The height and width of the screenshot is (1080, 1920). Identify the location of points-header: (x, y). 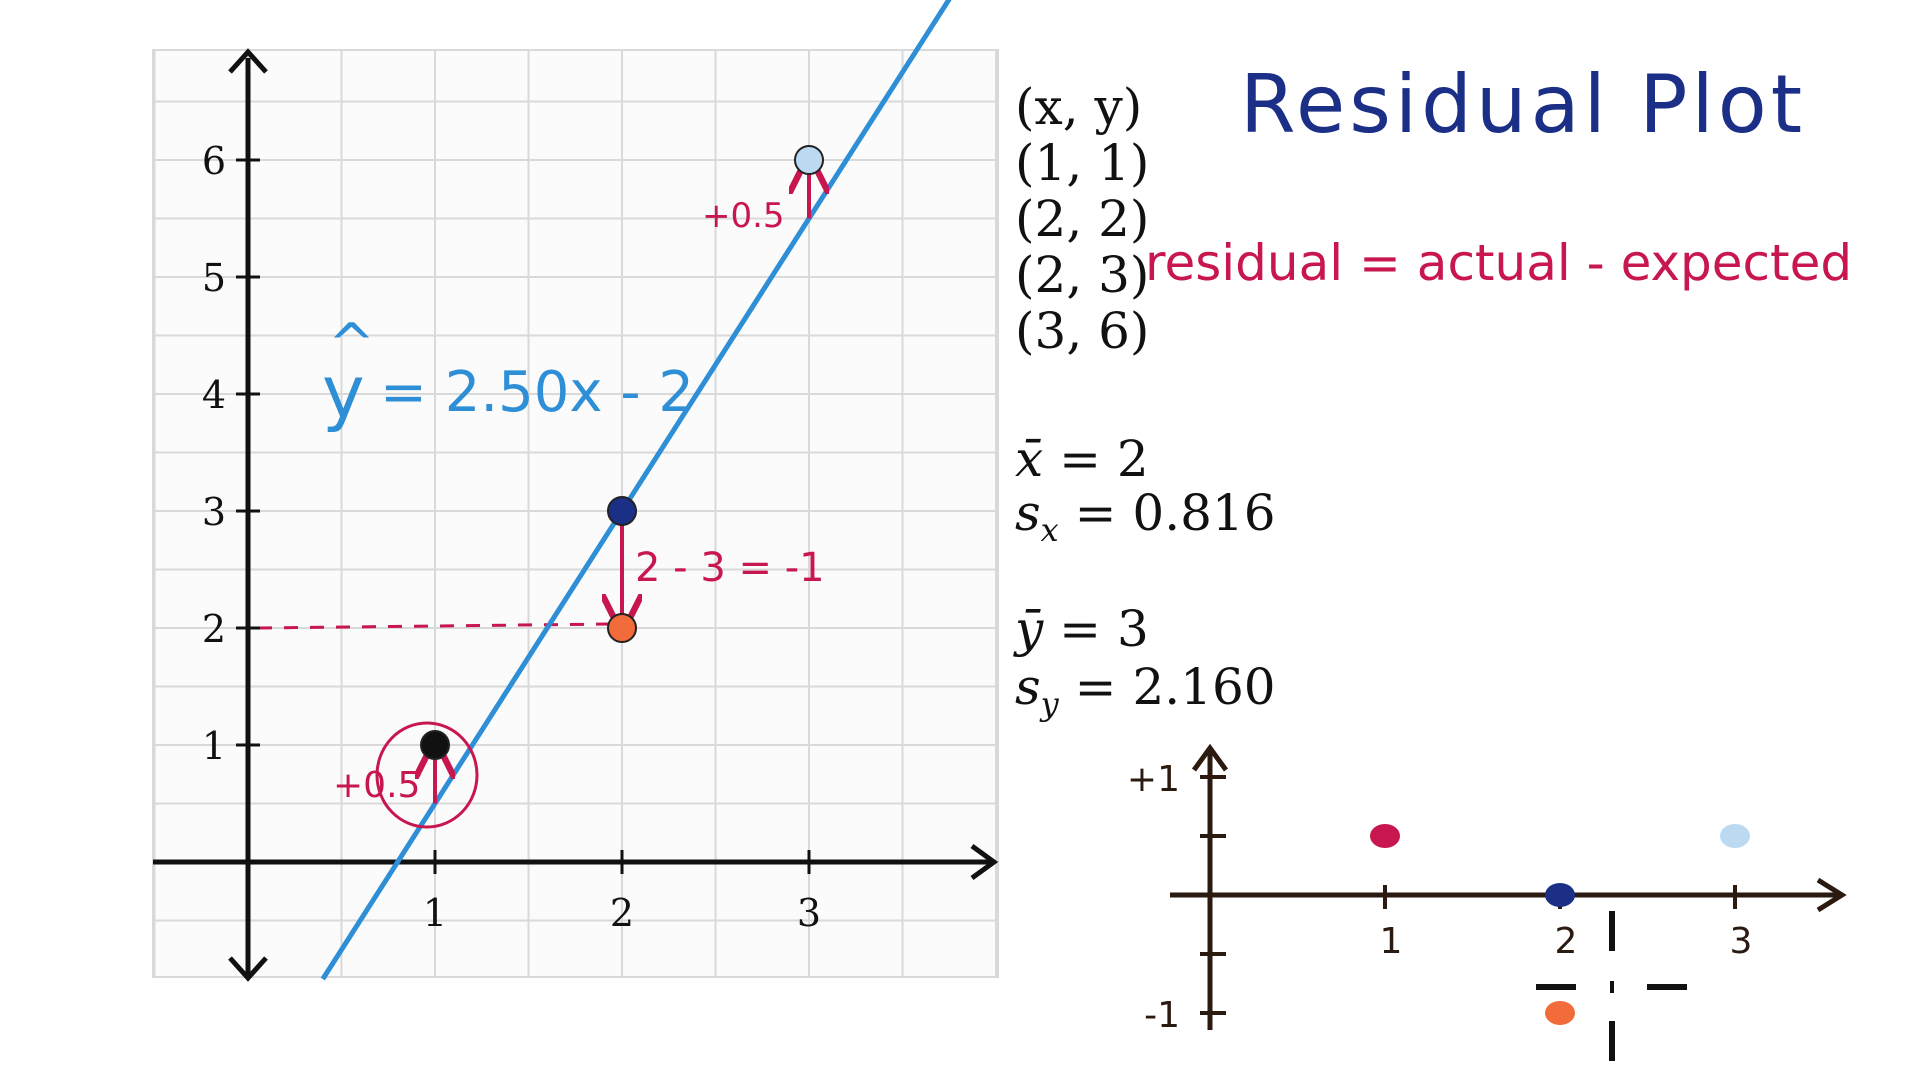
(1079, 107).